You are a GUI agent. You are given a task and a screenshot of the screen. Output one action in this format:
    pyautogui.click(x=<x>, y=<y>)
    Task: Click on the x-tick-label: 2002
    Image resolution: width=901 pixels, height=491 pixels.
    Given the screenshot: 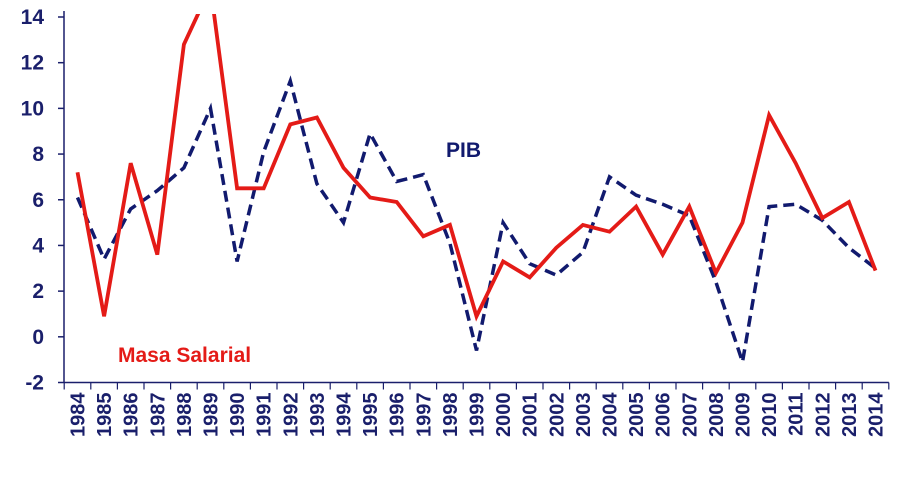 What is the action you would take?
    pyautogui.click(x=557, y=415)
    